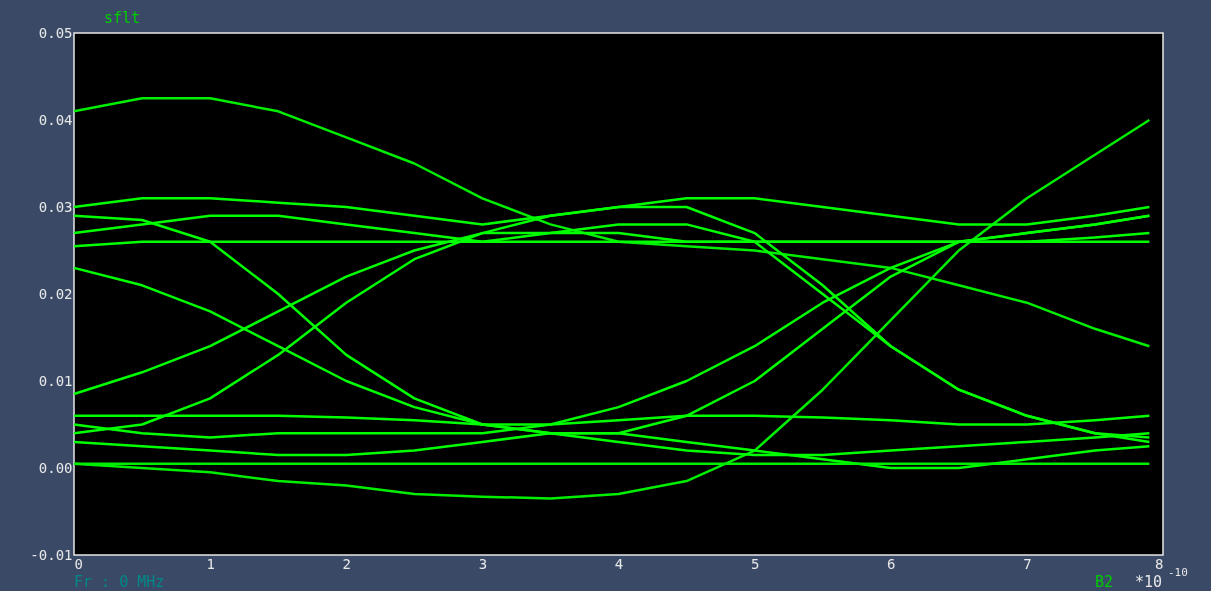  What do you see at coordinates (78, 563) in the screenshot?
I see `x-tick-label: 0` at bounding box center [78, 563].